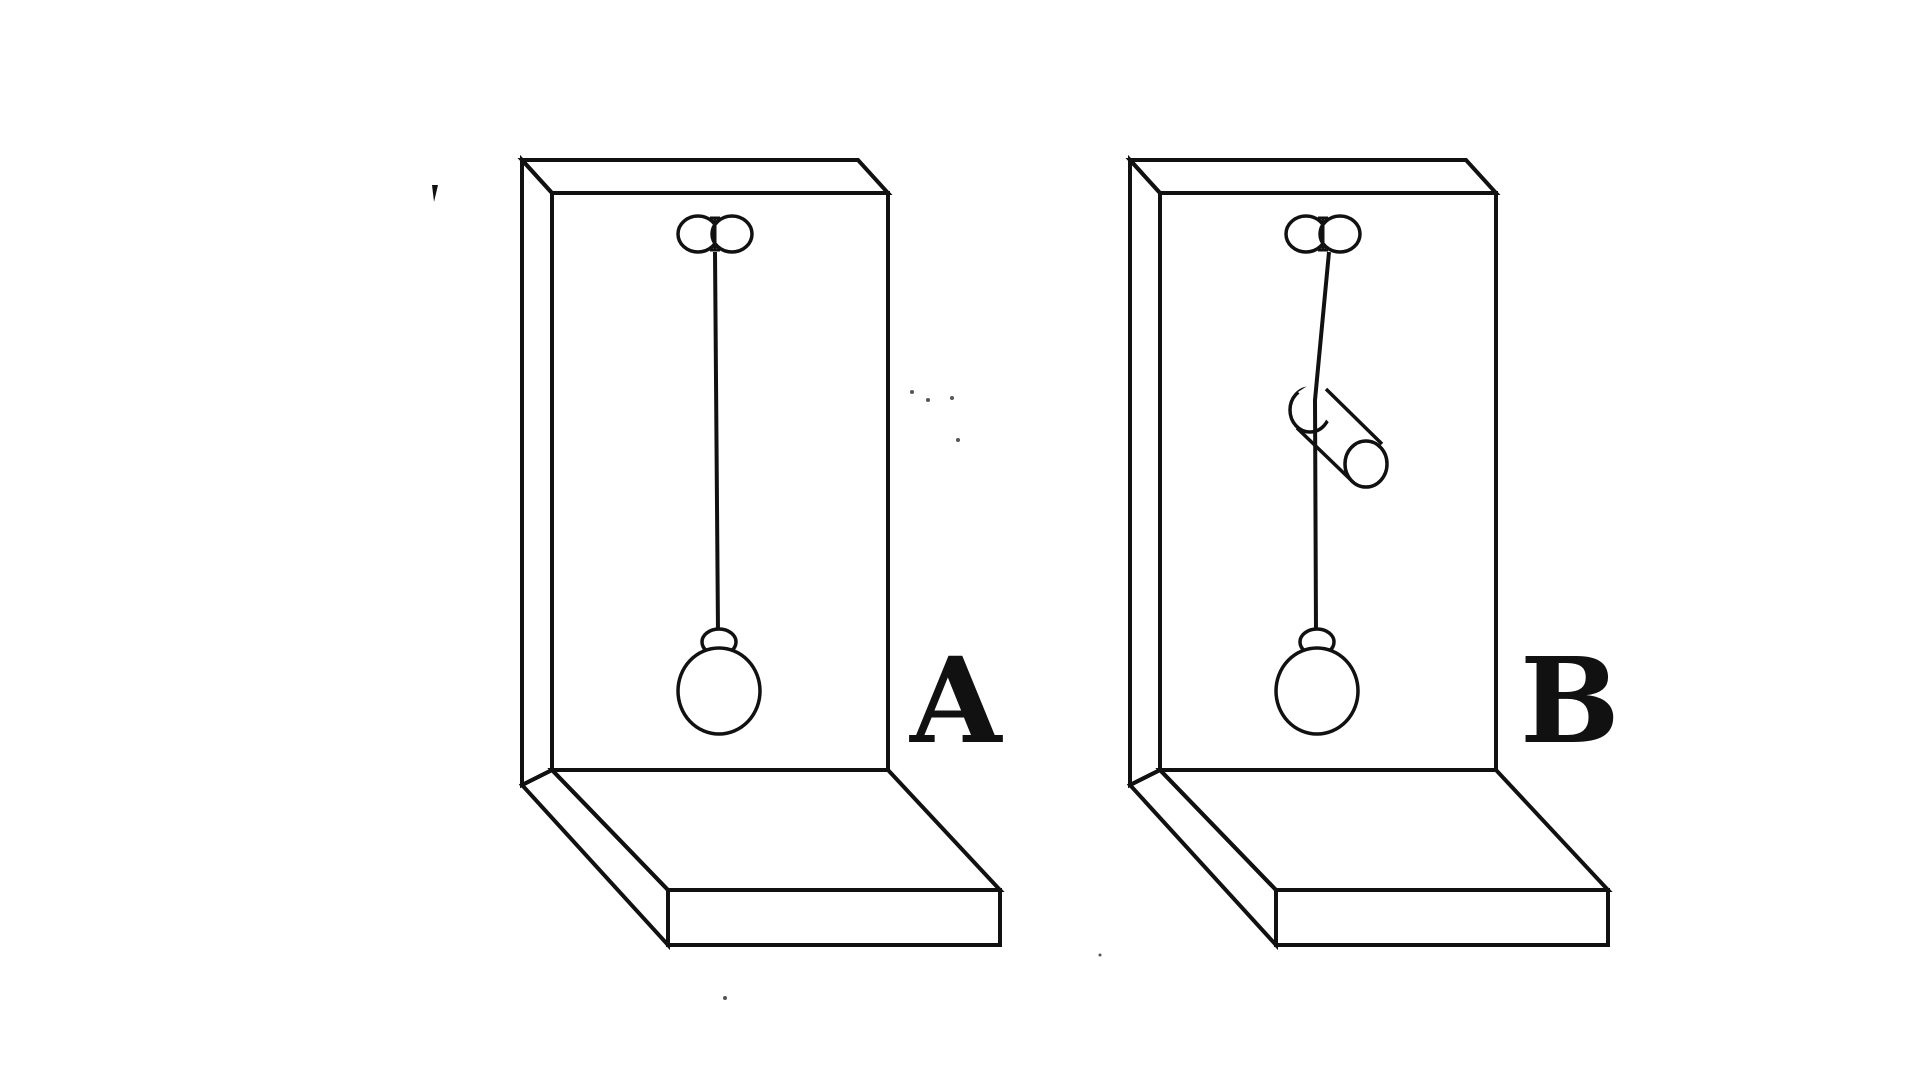 The image size is (1920, 1080). What do you see at coordinates (719, 681) in the screenshot?
I see `panel-a-bob` at bounding box center [719, 681].